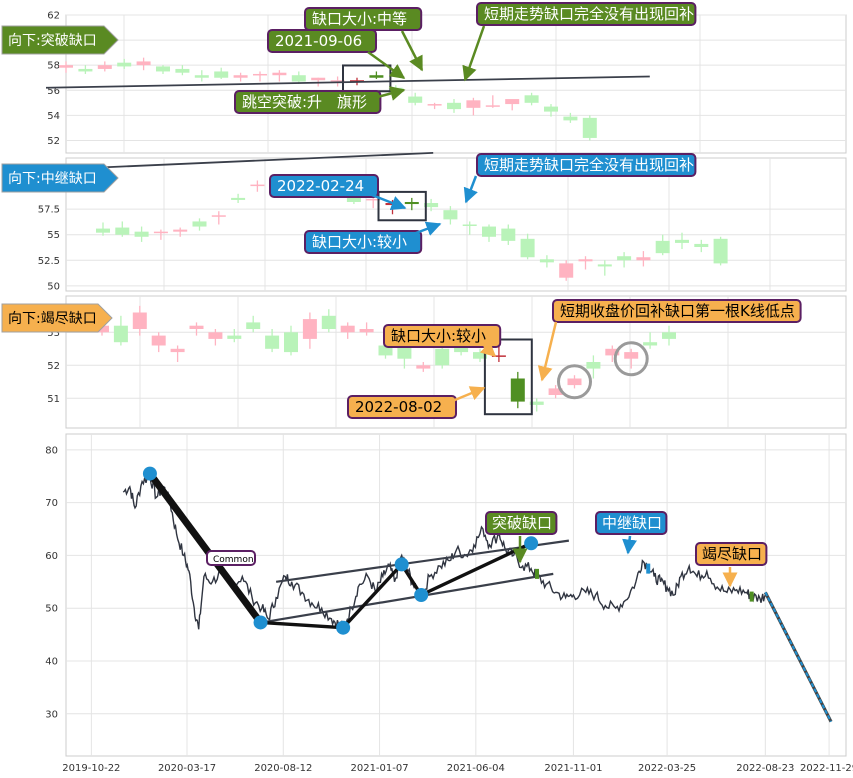 This screenshot has width=853, height=778. I want to click on callout: 2022-08-02, so click(402, 407).